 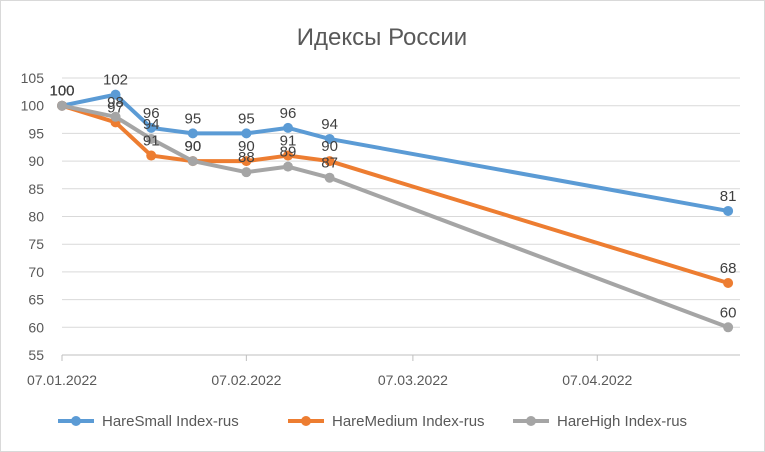 I want to click on y-tick-label: 105, so click(x=33, y=78).